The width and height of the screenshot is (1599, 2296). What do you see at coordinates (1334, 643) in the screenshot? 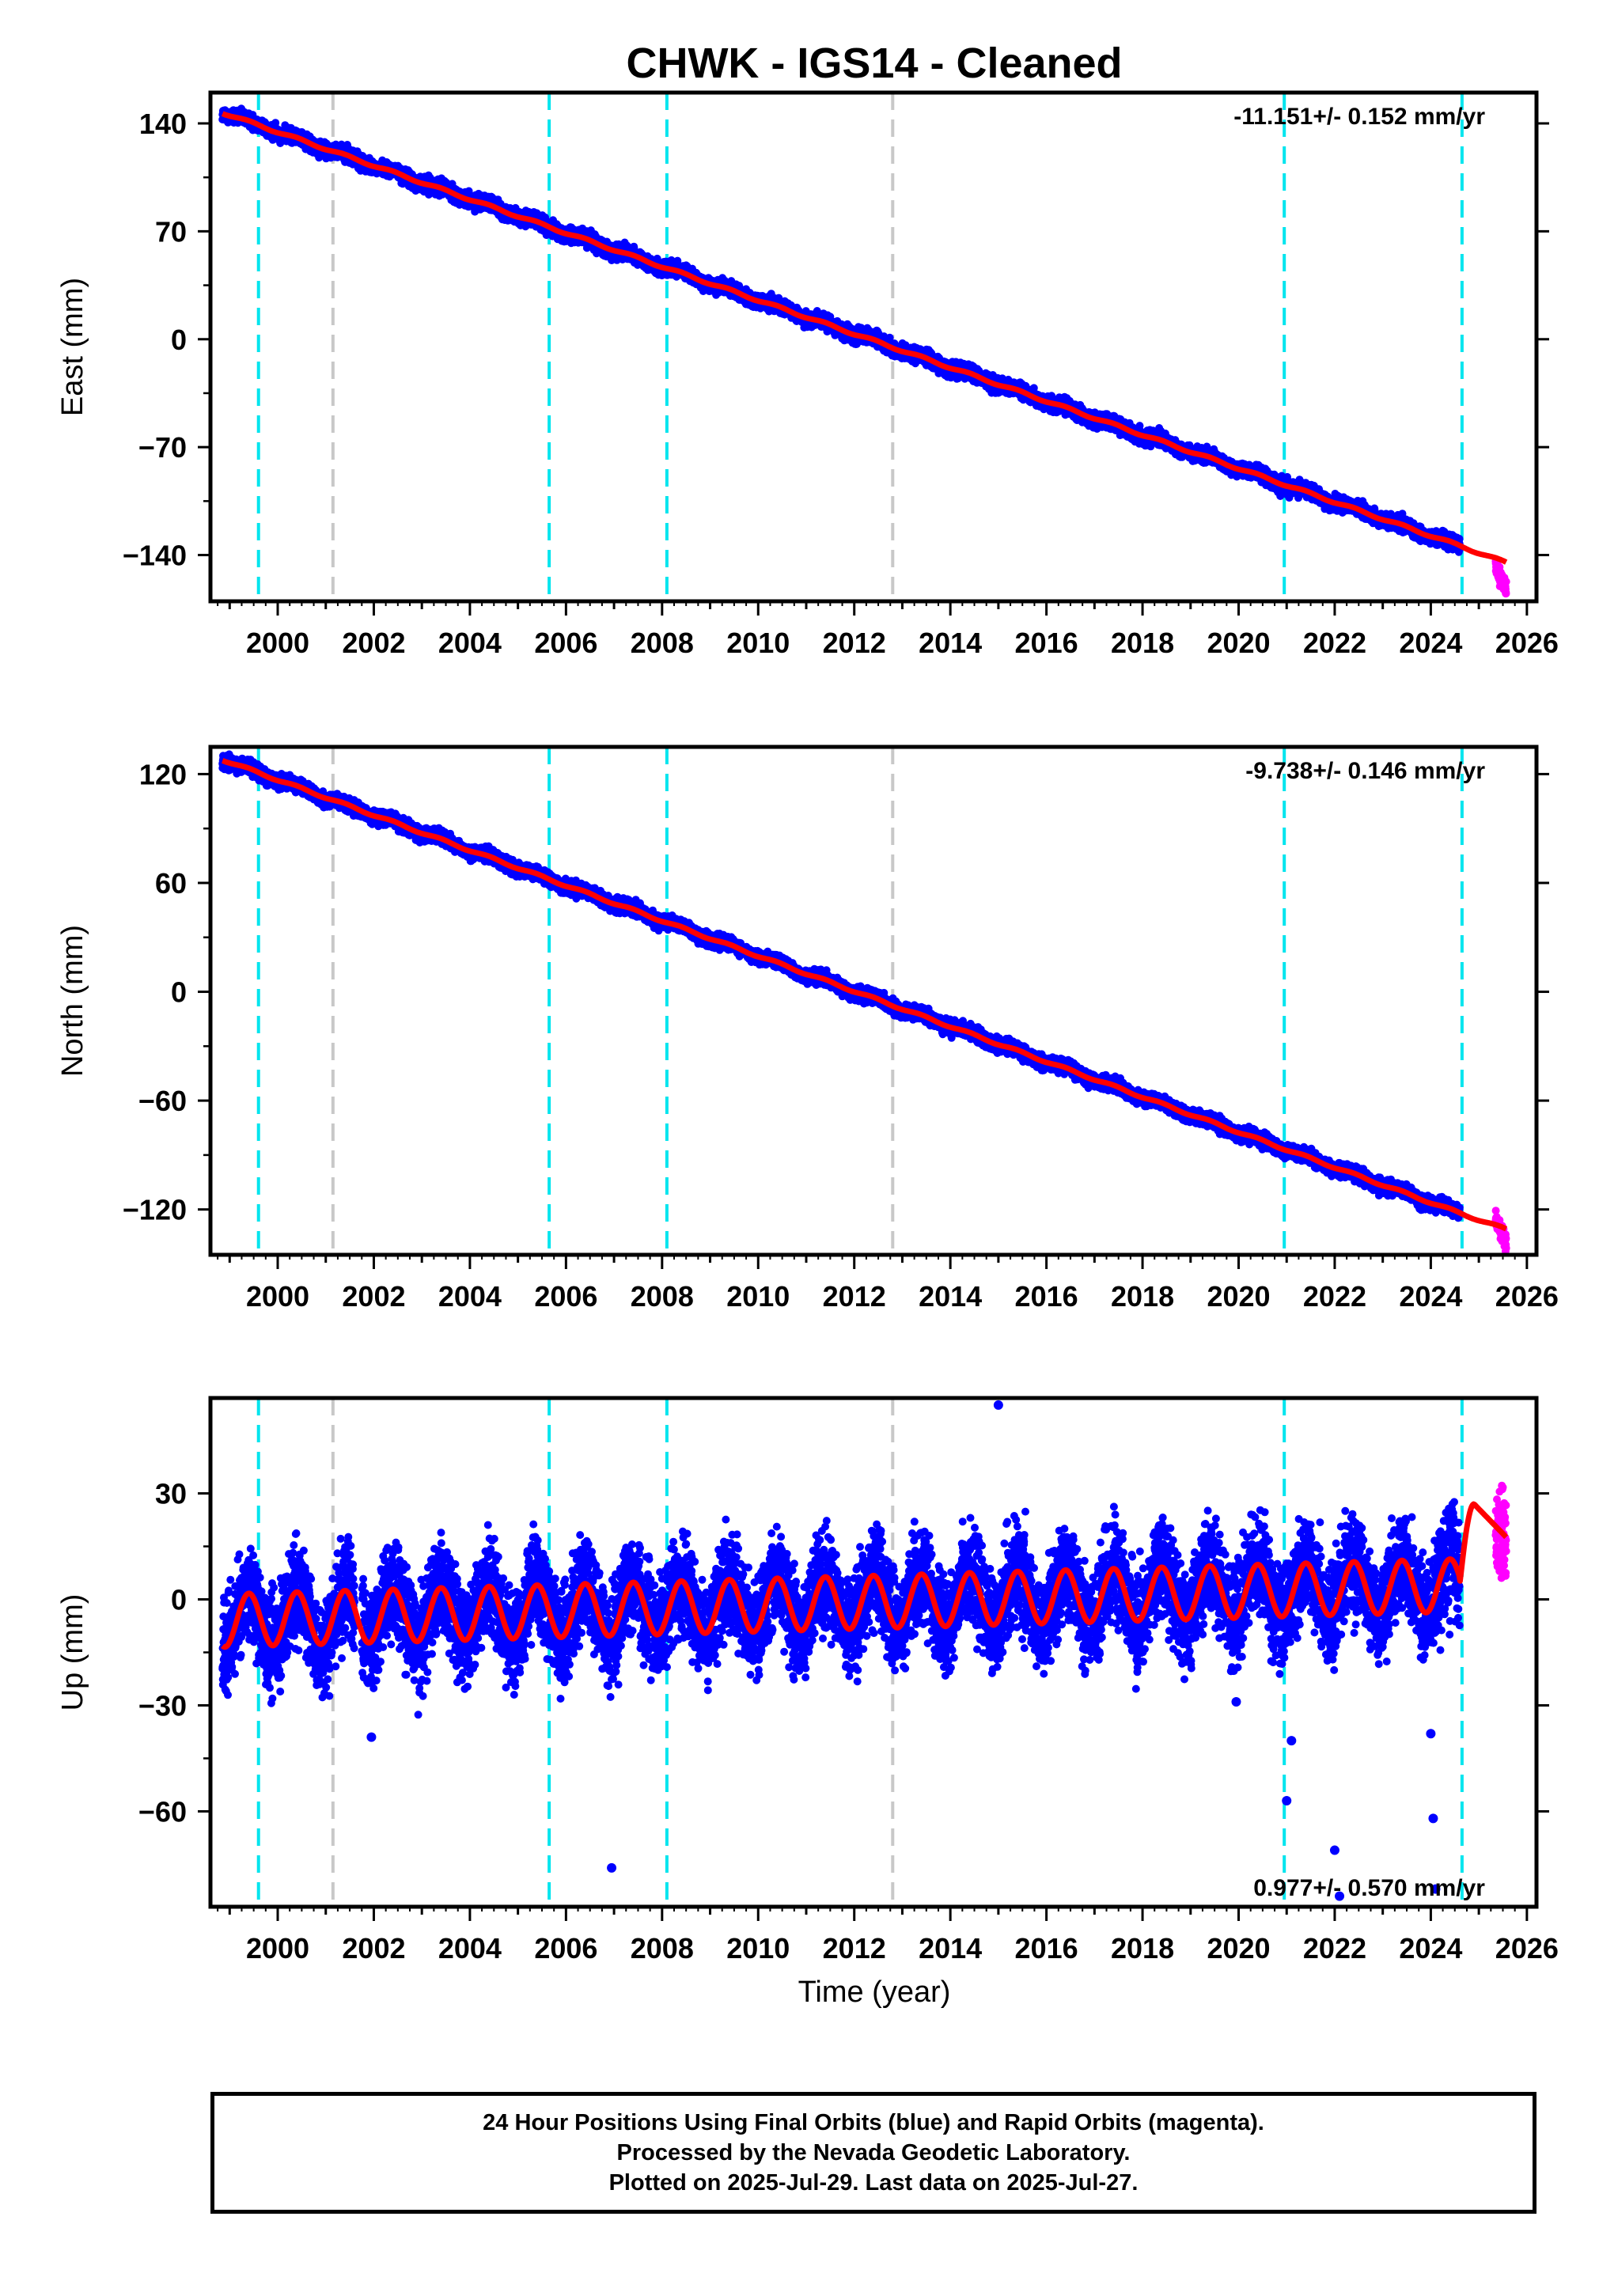
I see `east-x-tick-label-11: 2022` at bounding box center [1334, 643].